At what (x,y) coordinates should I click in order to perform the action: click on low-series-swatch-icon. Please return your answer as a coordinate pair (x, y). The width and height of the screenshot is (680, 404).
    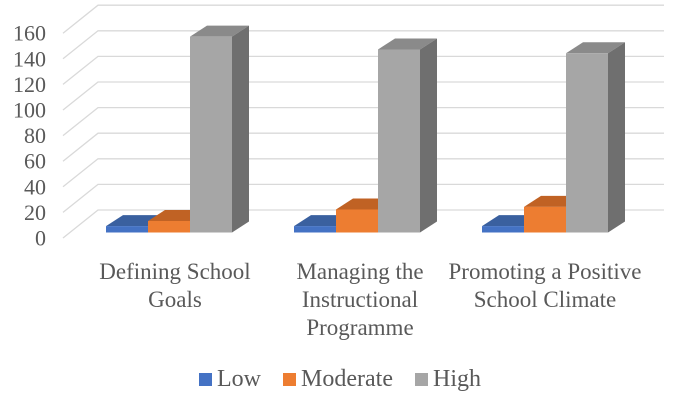
    Looking at the image, I should click on (206, 379).